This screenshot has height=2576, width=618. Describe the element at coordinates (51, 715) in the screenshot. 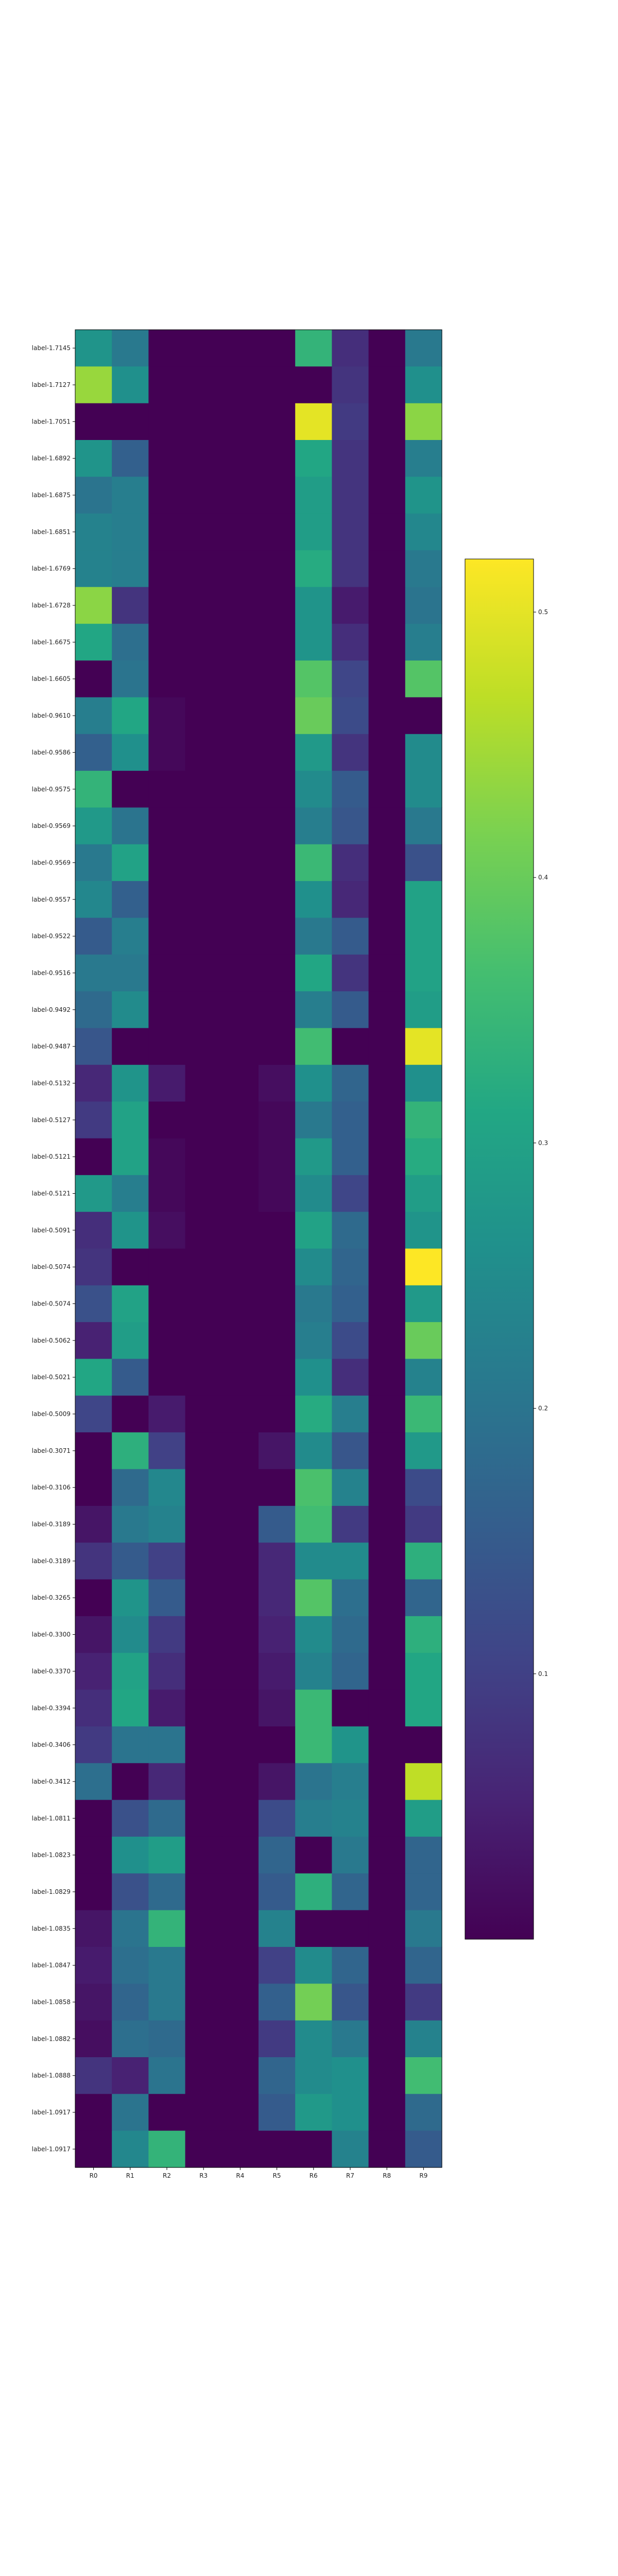

I see `y-tick-label: label-0.9610` at that location.